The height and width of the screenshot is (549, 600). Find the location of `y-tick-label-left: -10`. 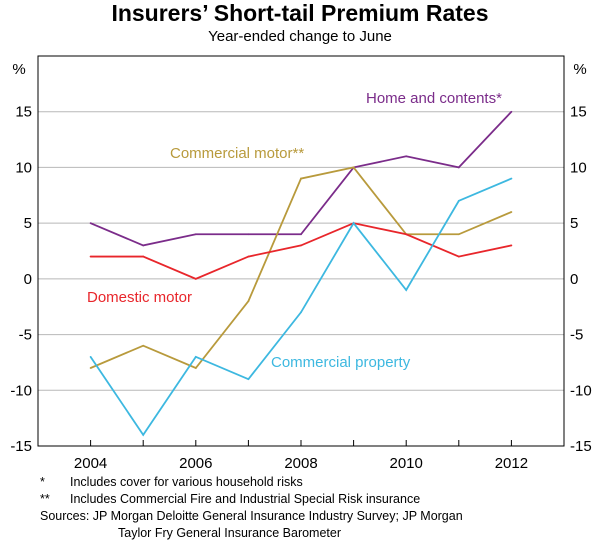

y-tick-label-left: -10 is located at coordinates (21, 390).